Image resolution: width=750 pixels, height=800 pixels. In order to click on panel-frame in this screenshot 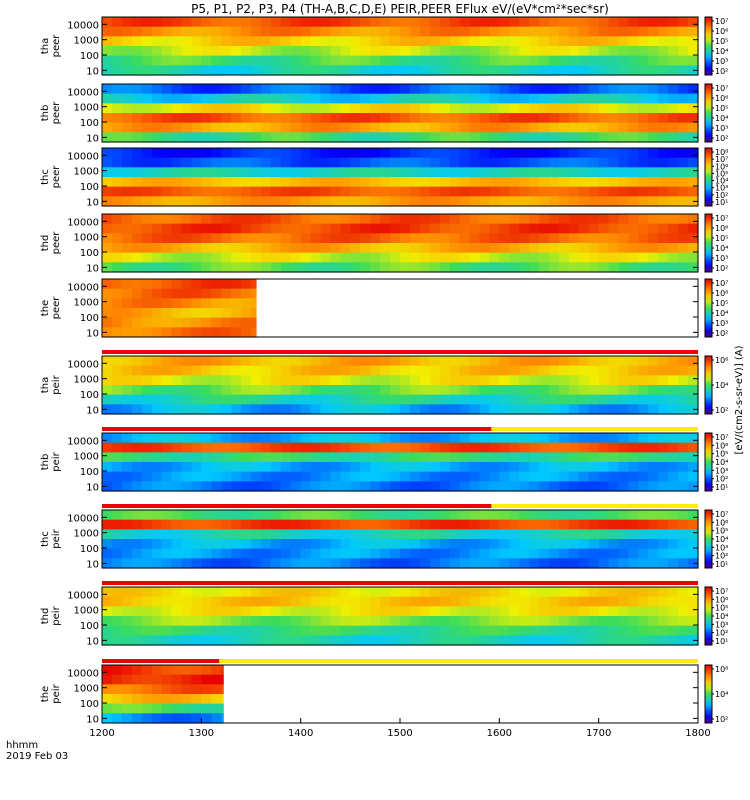, I will do `click(400, 462)`.